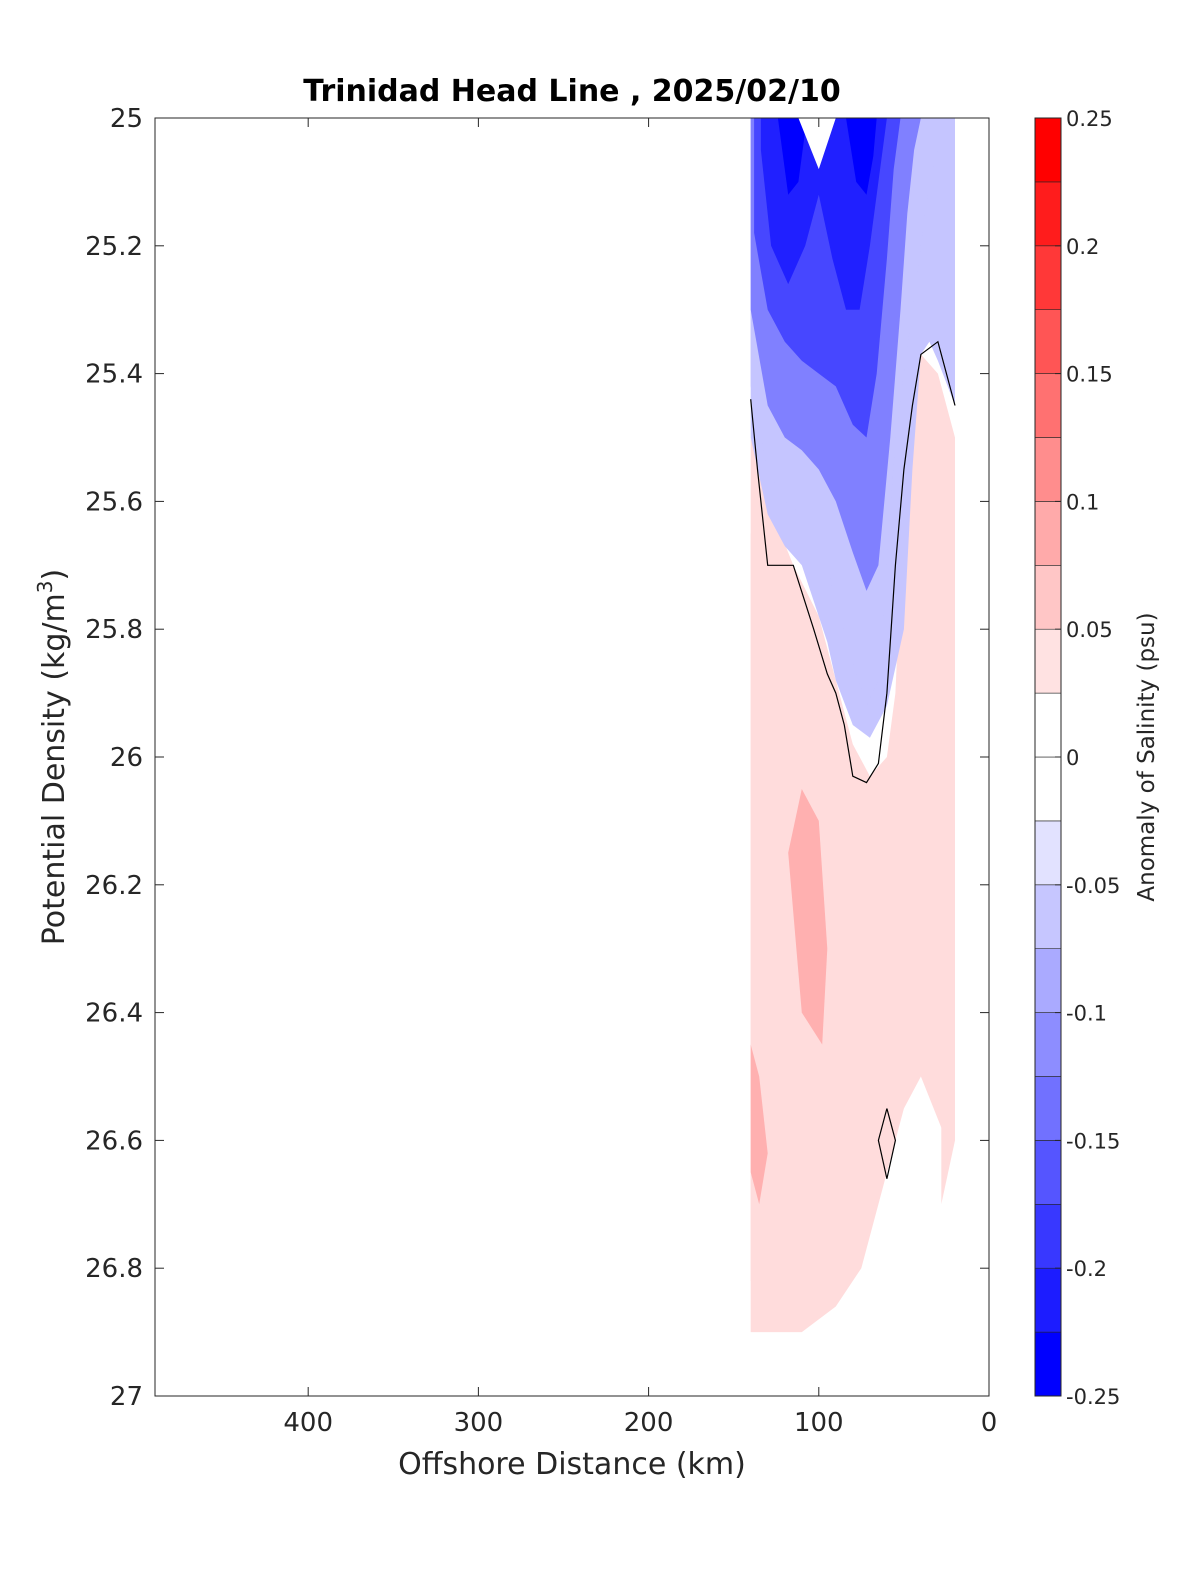 This screenshot has width=1200, height=1575. Describe the element at coordinates (1093, 886) in the screenshot. I see `colorbar-tick-label: -0.05` at that location.